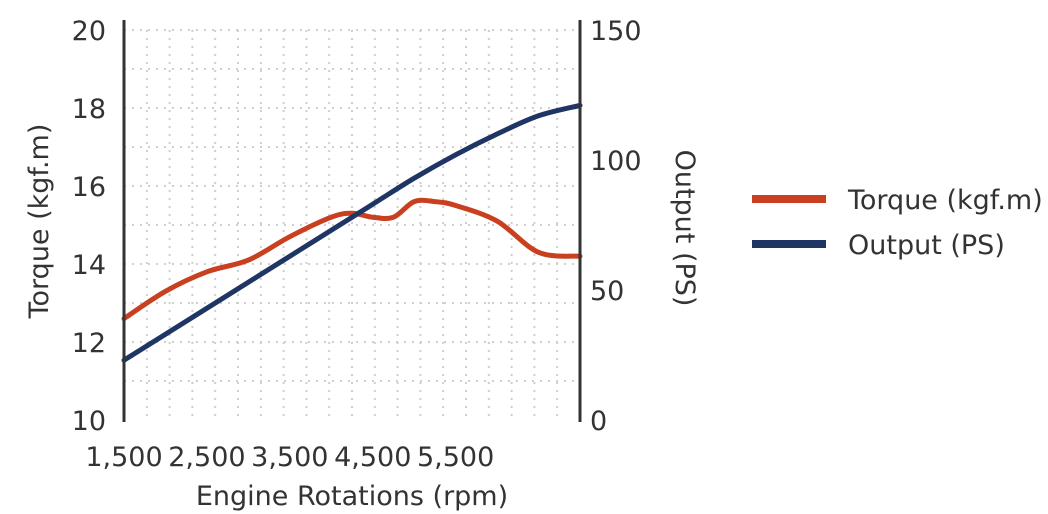 The image size is (1048, 514). What do you see at coordinates (352, 496) in the screenshot?
I see `x-axis-title: Engine Rotations (rpm)` at bounding box center [352, 496].